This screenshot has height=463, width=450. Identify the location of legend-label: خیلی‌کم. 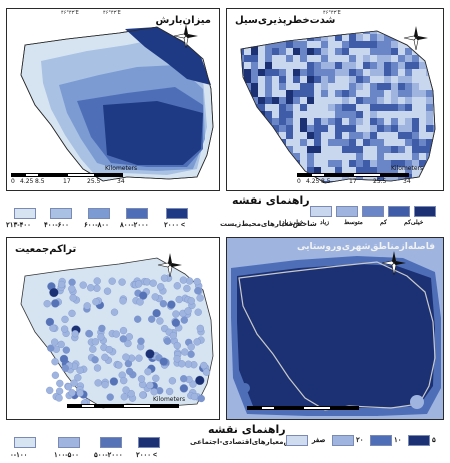
(414, 223).